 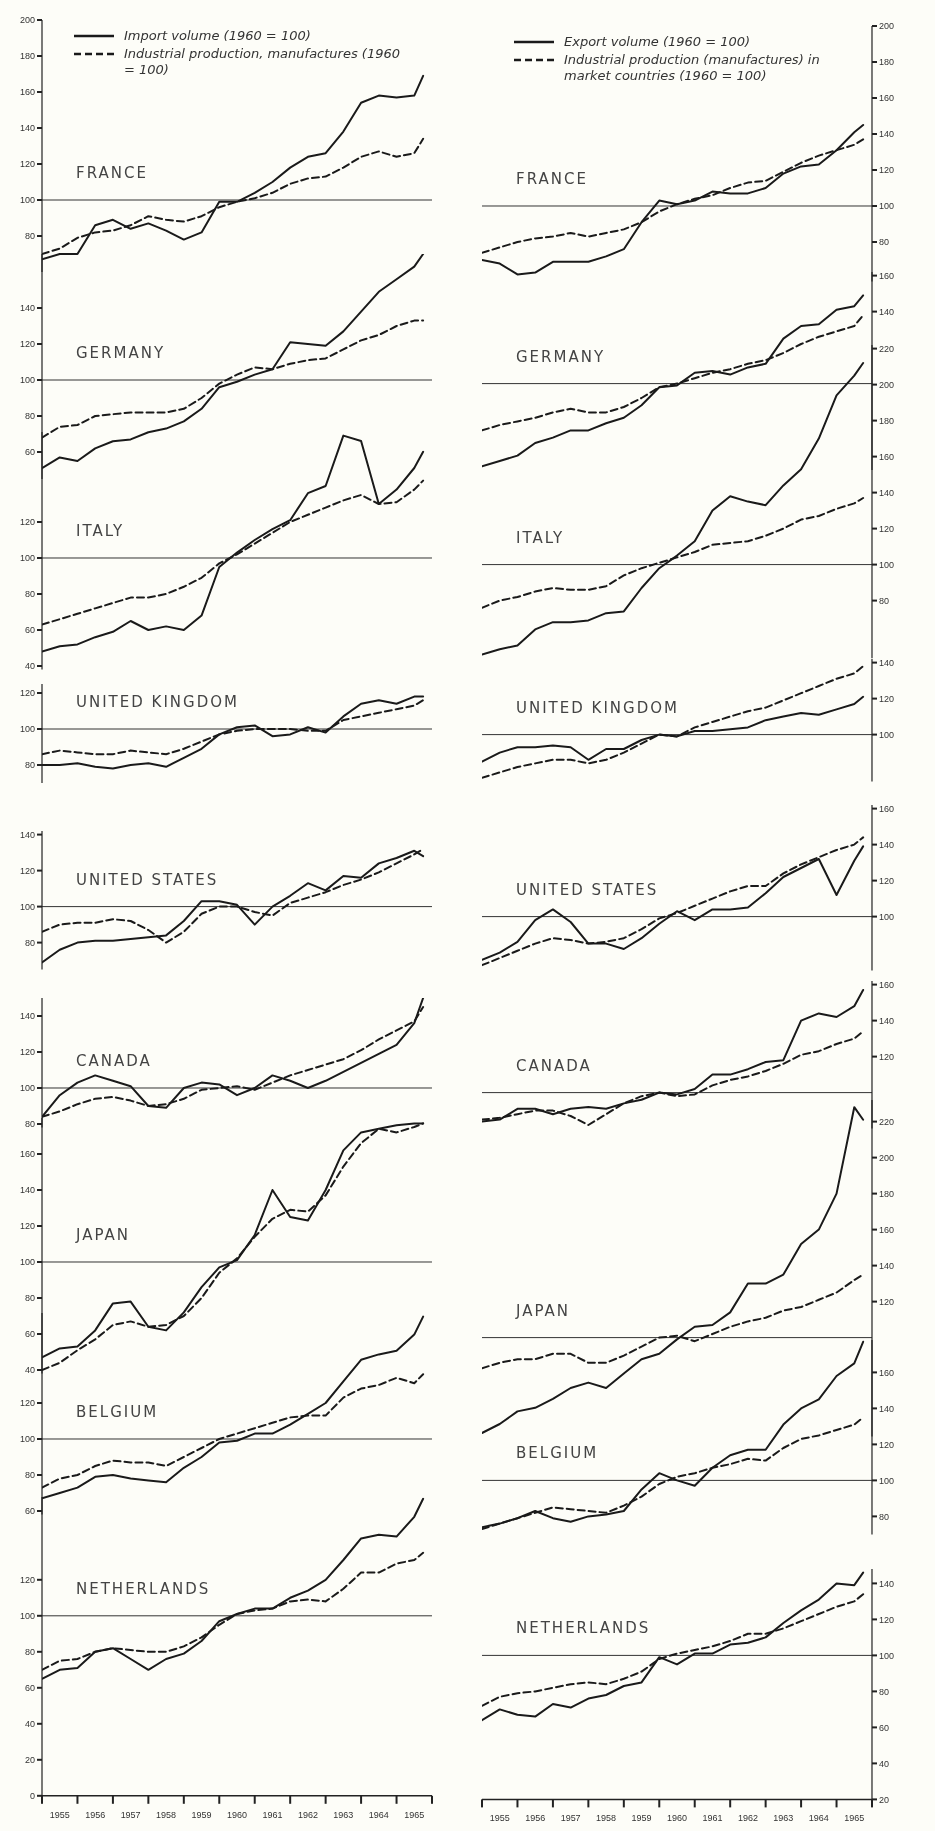 I want to click on text: NETHERLANDS, so click(x=143, y=1588).